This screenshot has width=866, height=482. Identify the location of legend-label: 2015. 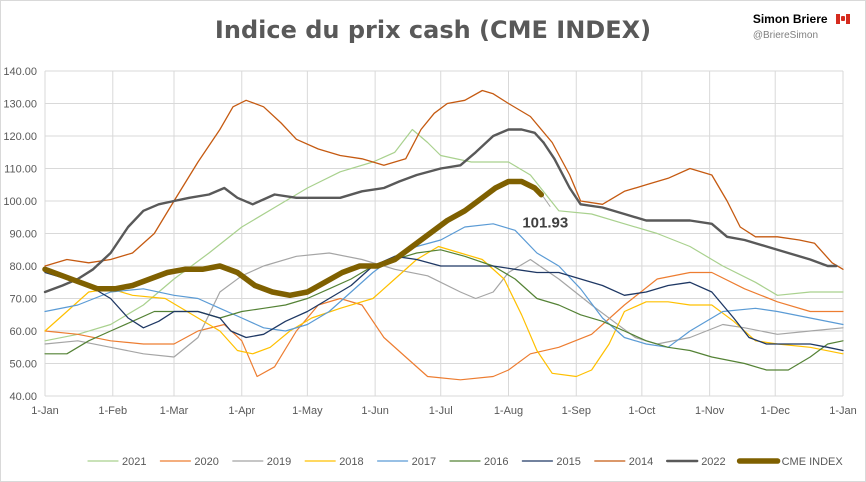
(568, 462).